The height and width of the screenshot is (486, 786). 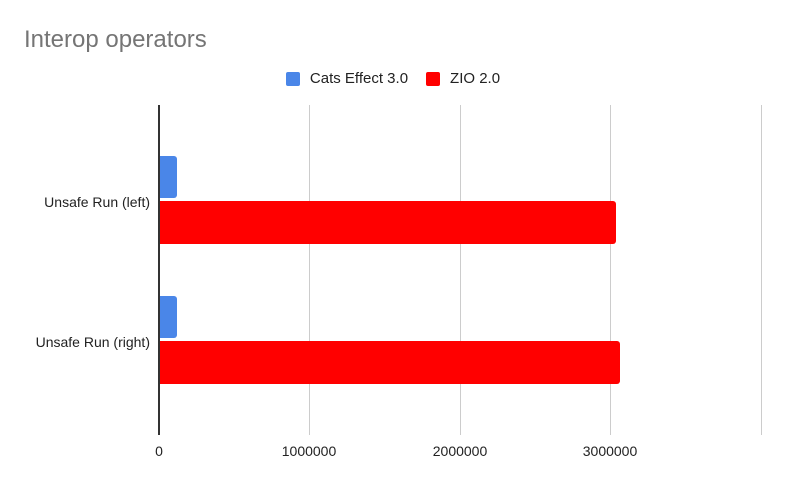 I want to click on legend-label-cats-effect: Cats Effect 3.0, so click(x=359, y=78).